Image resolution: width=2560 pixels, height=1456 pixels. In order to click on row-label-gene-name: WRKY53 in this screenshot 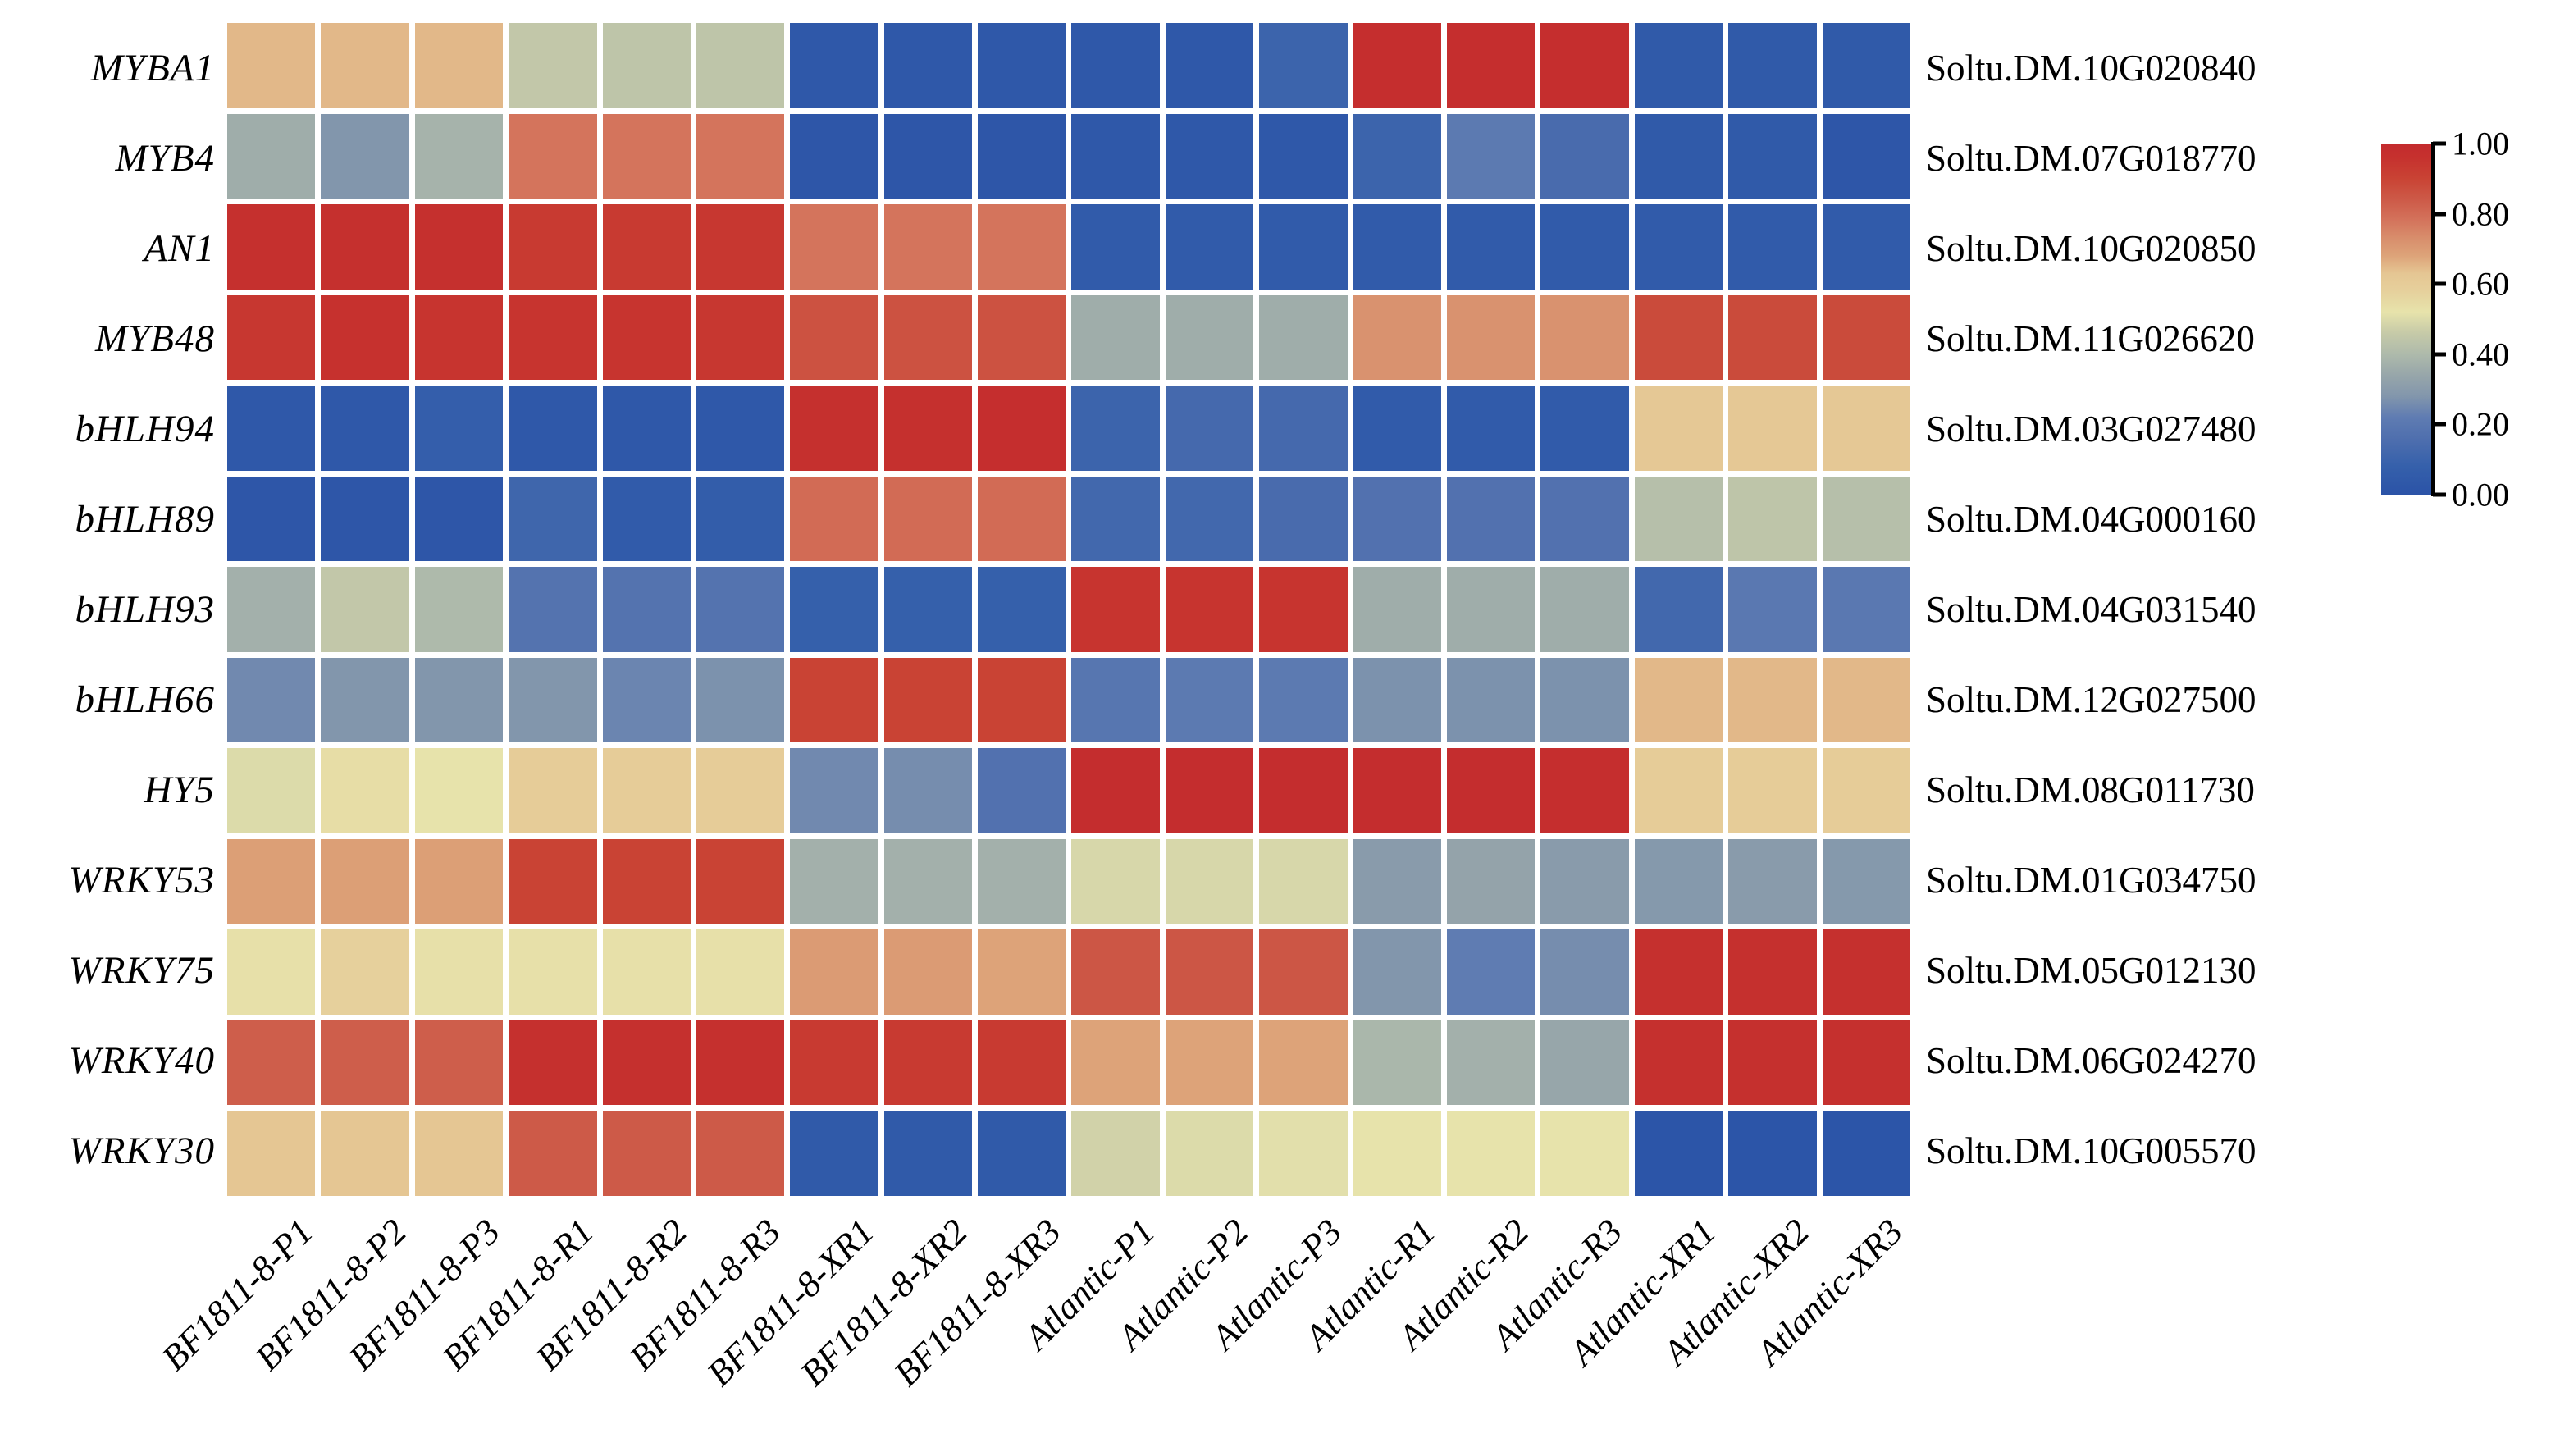, I will do `click(141, 880)`.